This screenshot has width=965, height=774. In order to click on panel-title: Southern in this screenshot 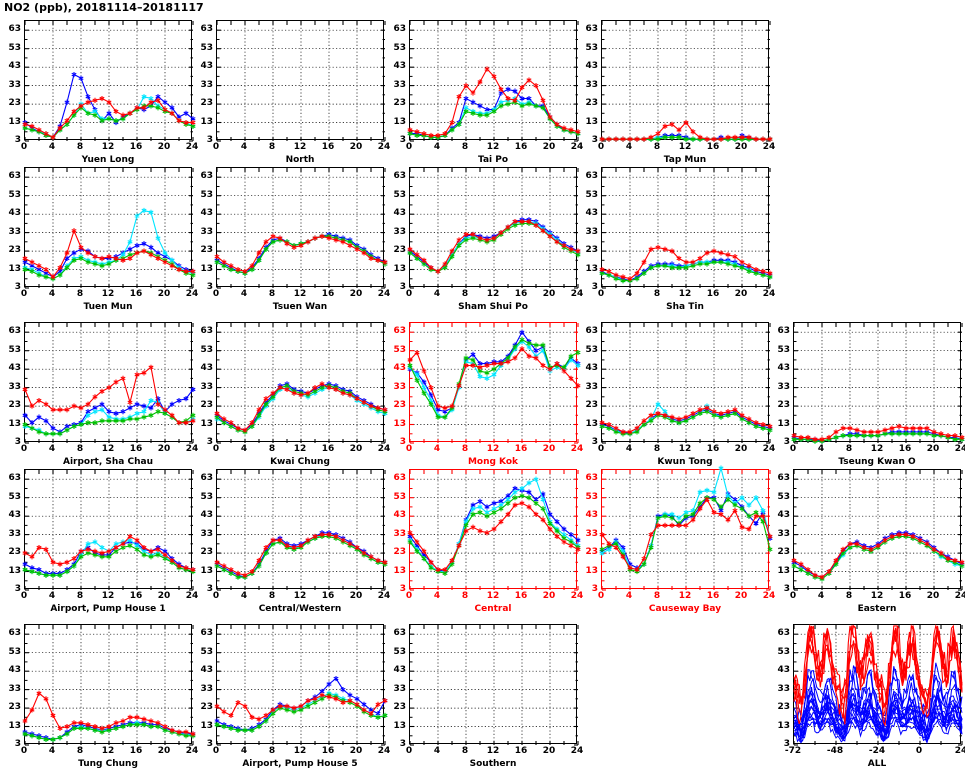, I will do `click(493, 764)`.